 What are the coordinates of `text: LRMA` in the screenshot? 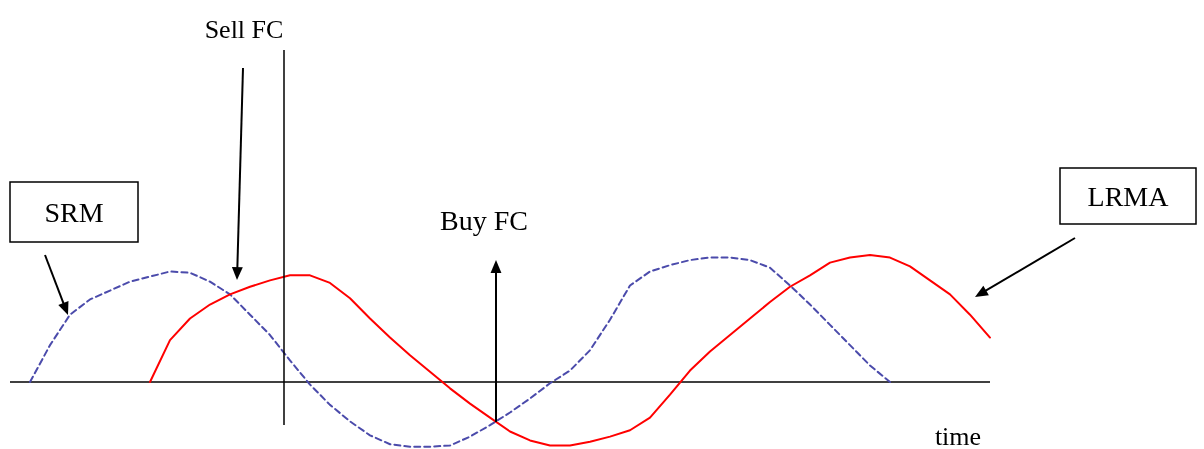 It's located at (1128, 196).